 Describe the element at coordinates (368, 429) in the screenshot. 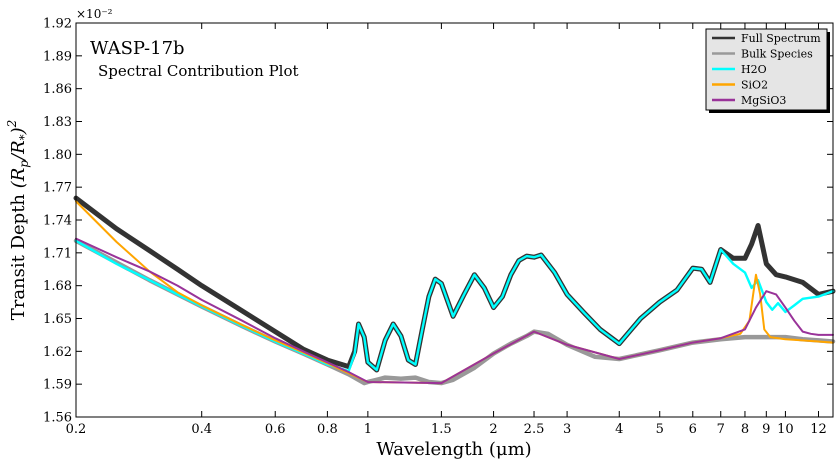

I see `x-tick-label: 1` at that location.